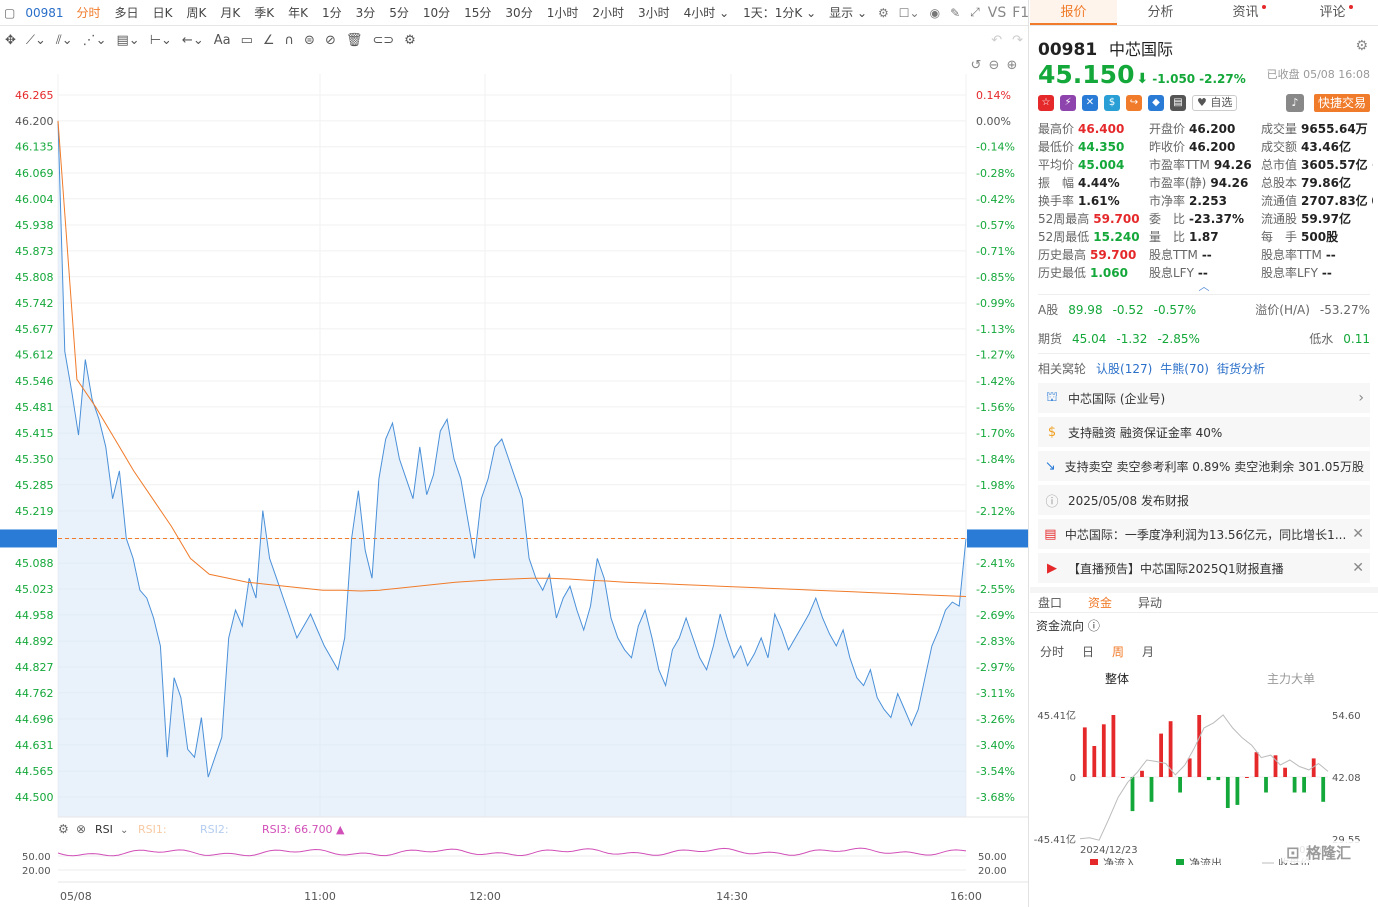  Describe the element at coordinates (331, 13) in the screenshot. I see `timeframe-7: 1分` at that location.